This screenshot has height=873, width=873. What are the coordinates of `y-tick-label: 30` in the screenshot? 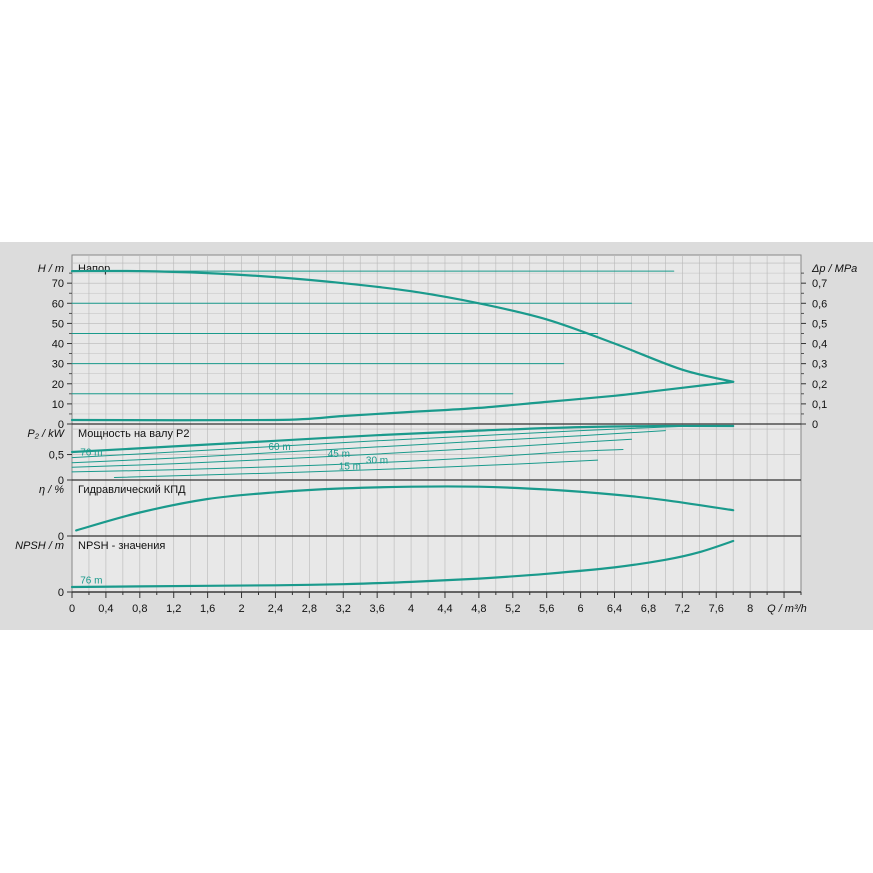 It's located at (58, 365).